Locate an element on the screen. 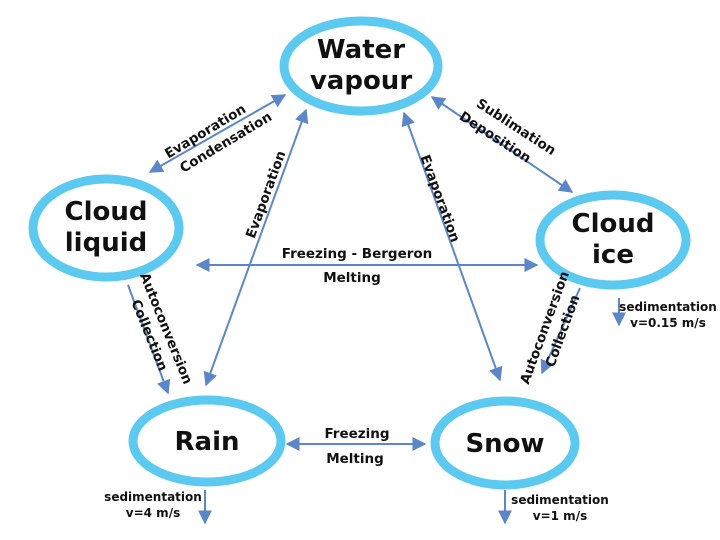 Image resolution: width=720 pixels, height=540 pixels. label-vapour-rain: Evaporation is located at coordinates (266, 195).